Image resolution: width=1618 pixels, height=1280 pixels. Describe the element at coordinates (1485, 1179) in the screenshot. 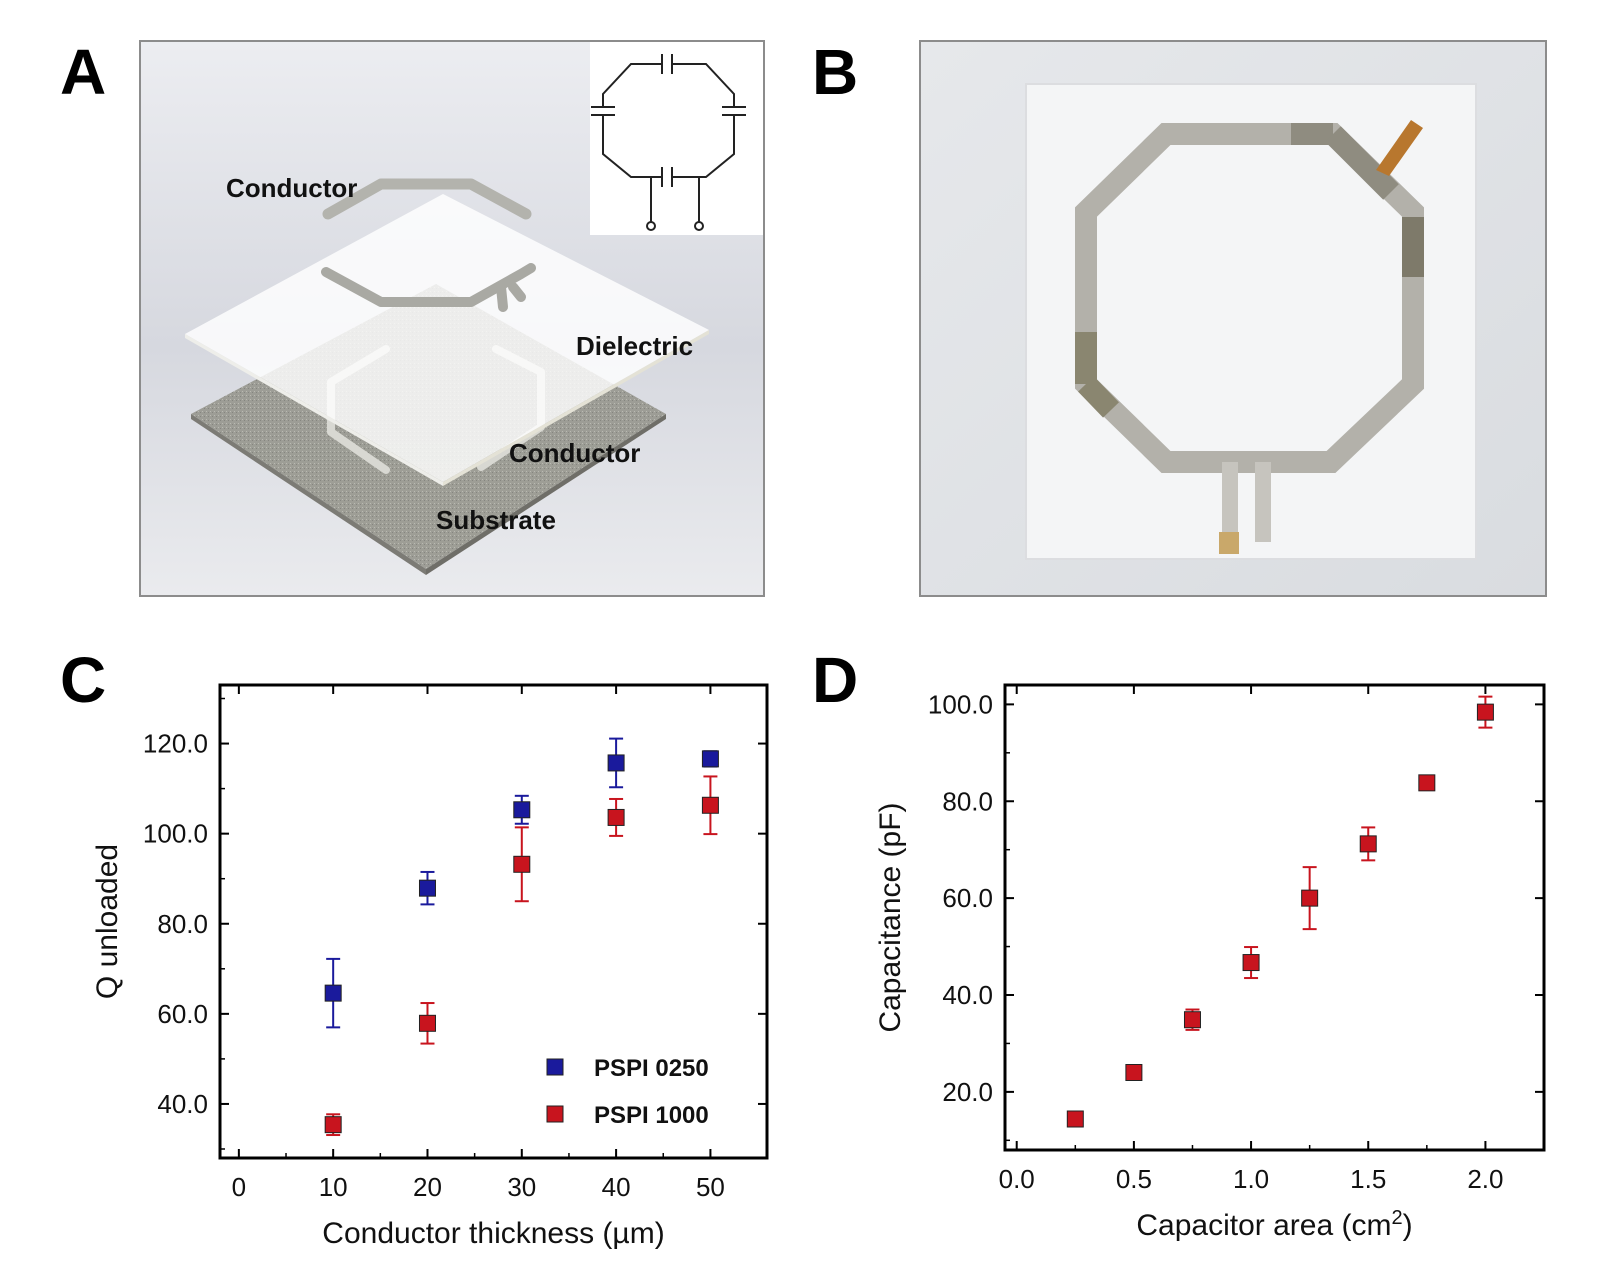

I see `x-tick-label: 2.0` at that location.